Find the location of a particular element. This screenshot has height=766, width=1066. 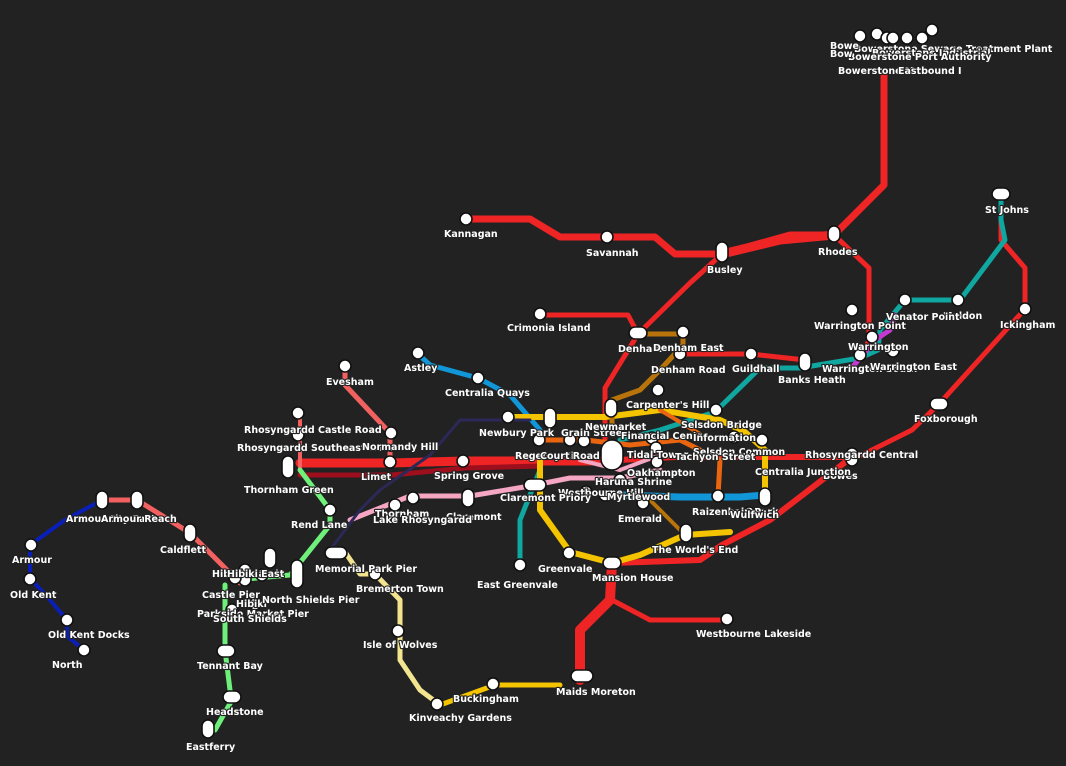

station-marker-isle-of-wolves is located at coordinates (398, 631).